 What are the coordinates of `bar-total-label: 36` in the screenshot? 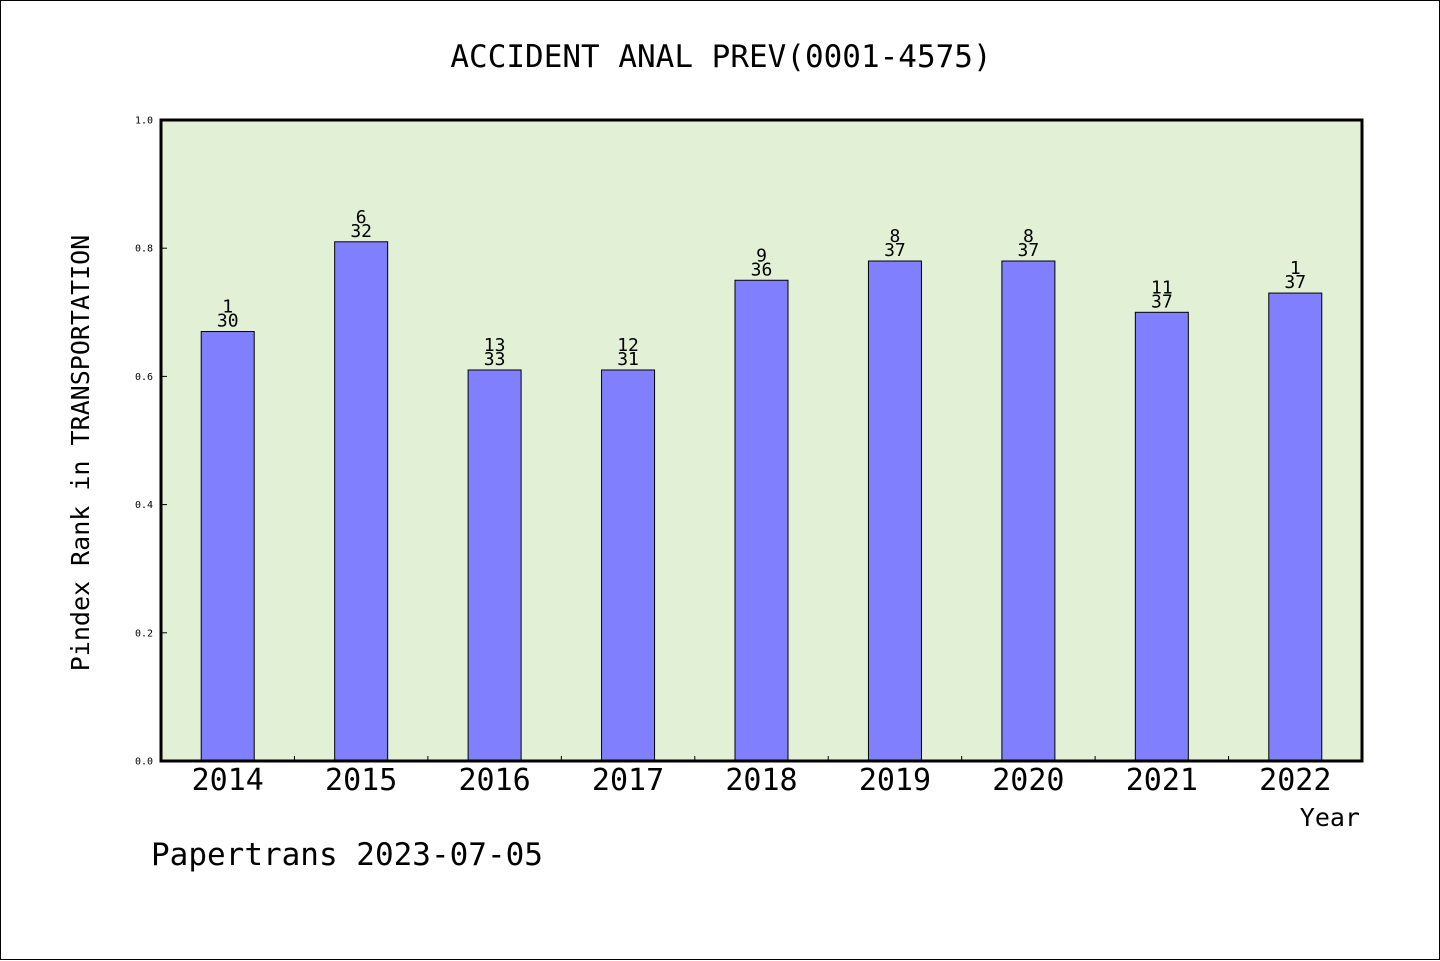 It's located at (762, 269).